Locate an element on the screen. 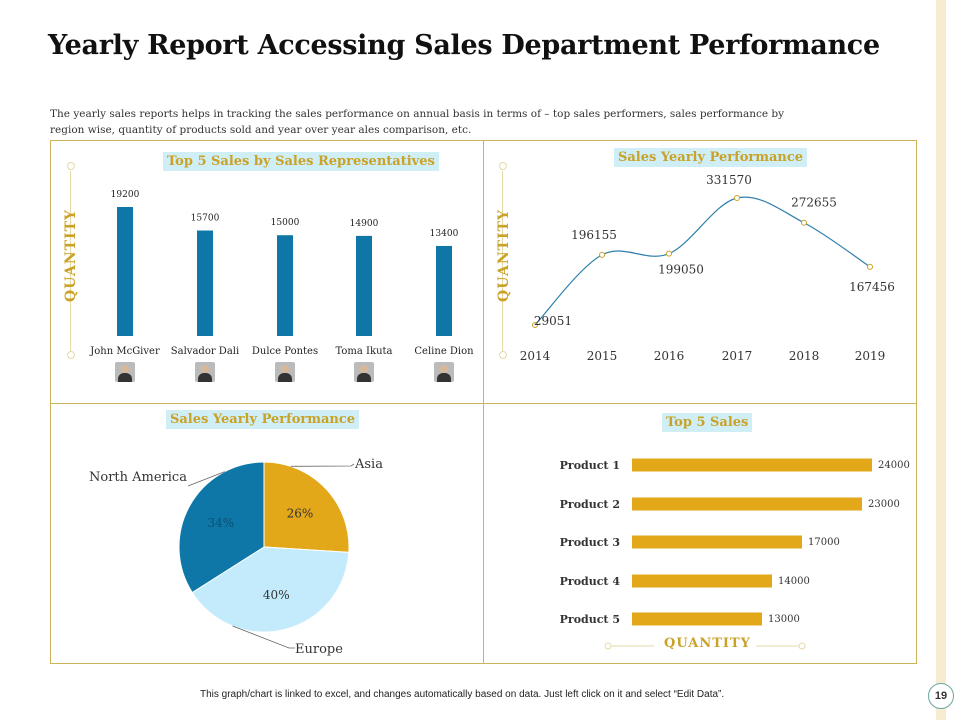 The width and height of the screenshot is (960, 720). slice-percent-label: 26% is located at coordinates (300, 513).